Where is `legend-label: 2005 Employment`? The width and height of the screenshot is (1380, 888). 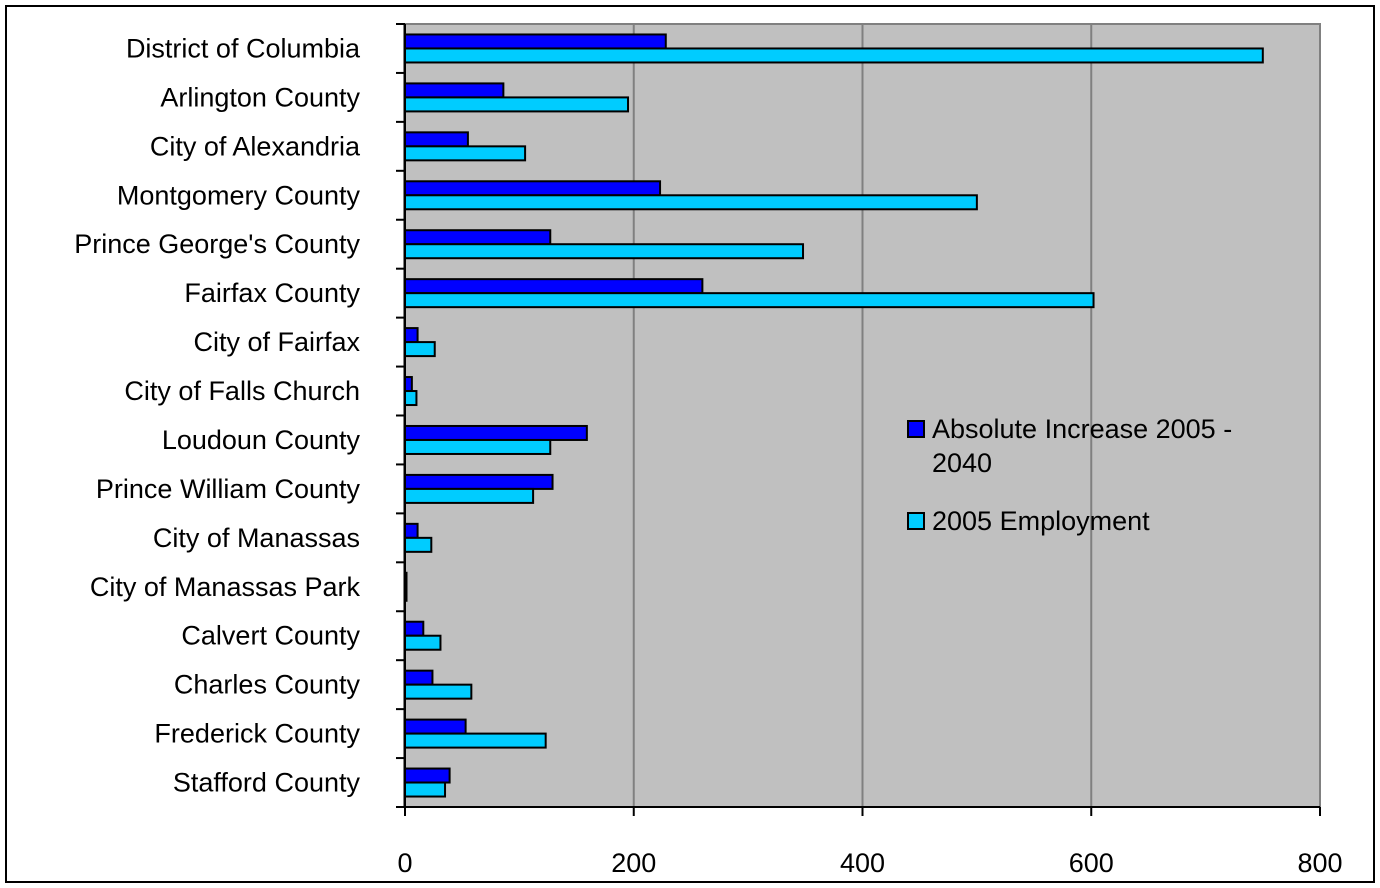 legend-label: 2005 Employment is located at coordinates (1041, 521).